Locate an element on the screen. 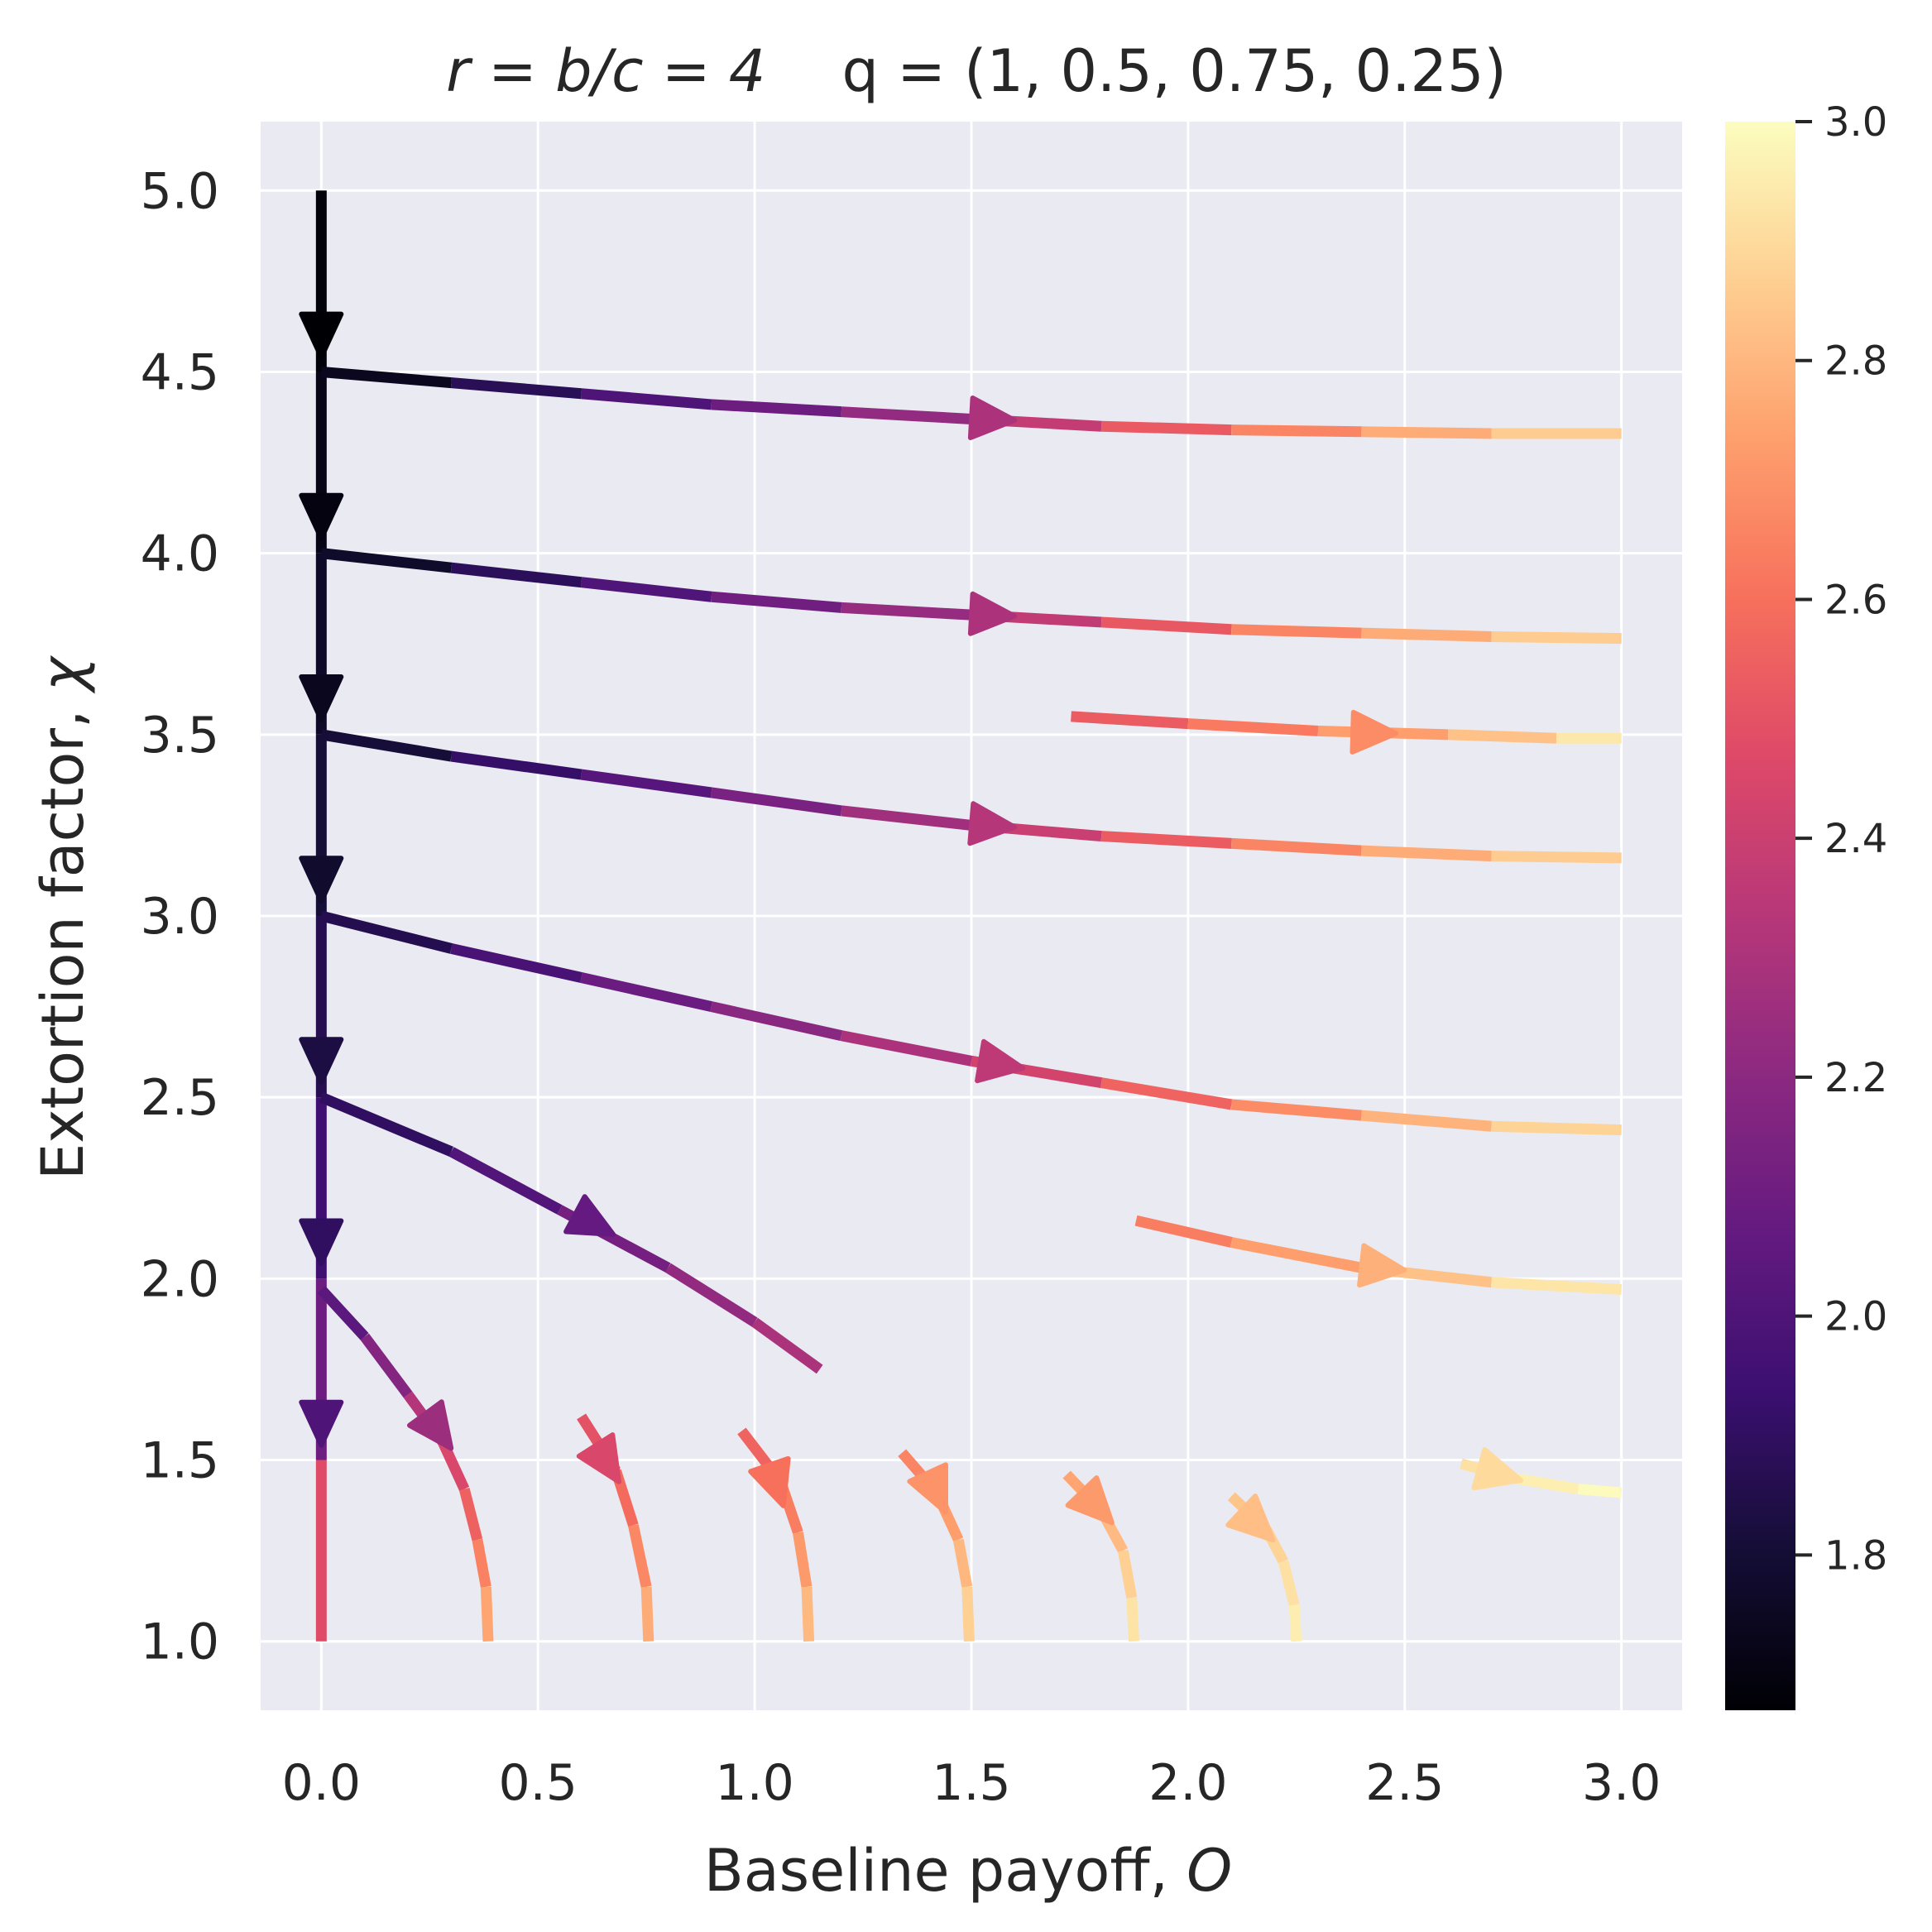 This screenshot has width=1932, height=1932. y-tick-label-5: 3.5 is located at coordinates (180, 736).